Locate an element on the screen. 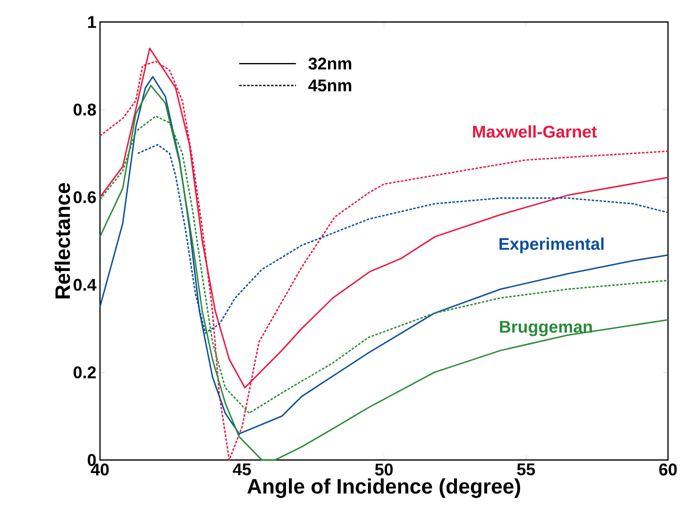 The height and width of the screenshot is (531, 688). x-tick-label: 55 is located at coordinates (526, 470).